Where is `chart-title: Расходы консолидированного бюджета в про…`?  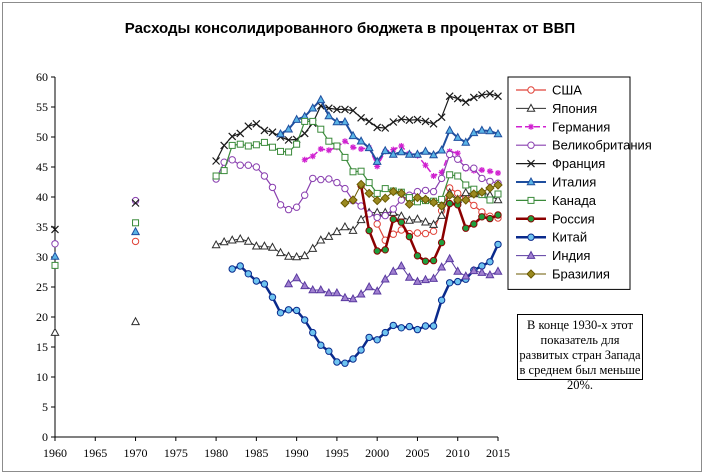
chart-title: Расходы консолидированного бюджета в про… is located at coordinates (350, 28).